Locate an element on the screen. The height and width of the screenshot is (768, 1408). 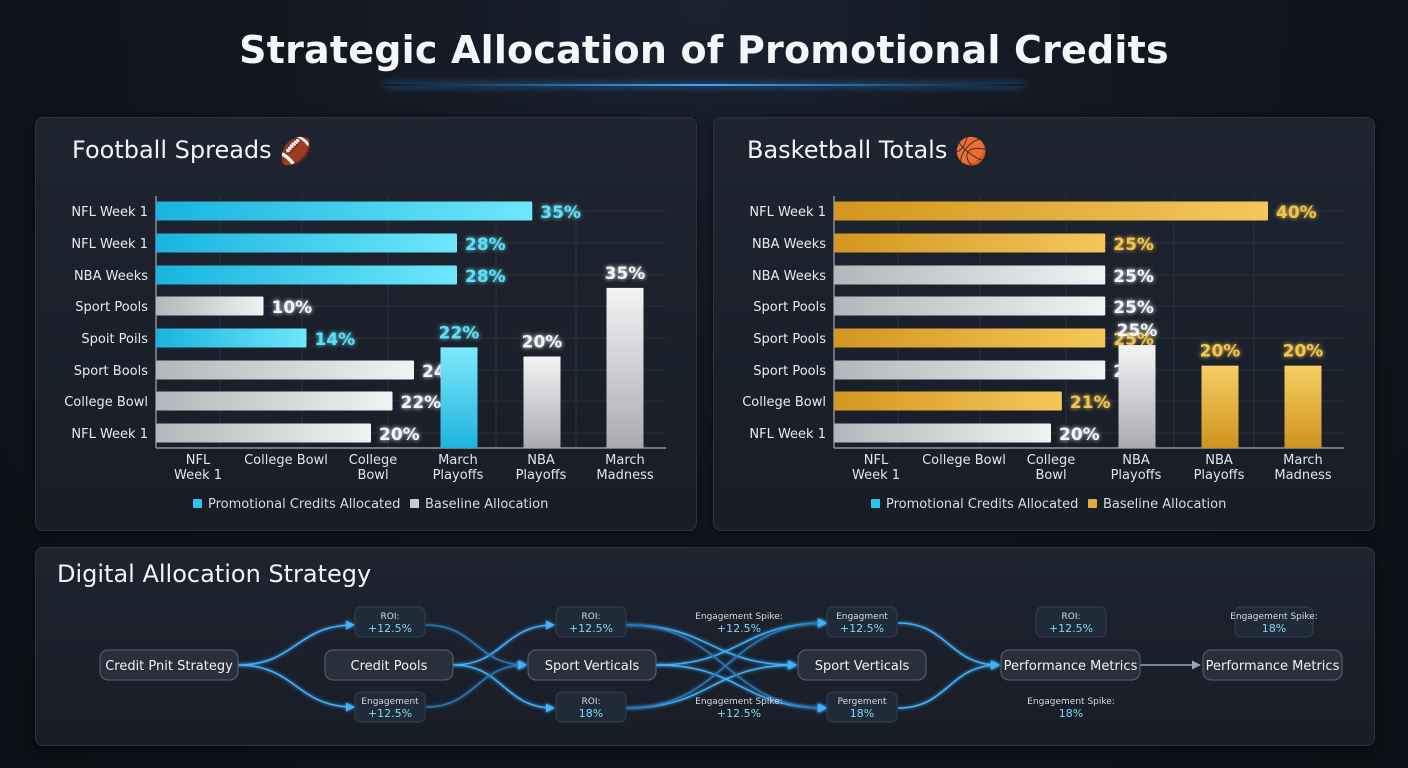
bar-h-label-5: Sport Pools is located at coordinates (789, 371).